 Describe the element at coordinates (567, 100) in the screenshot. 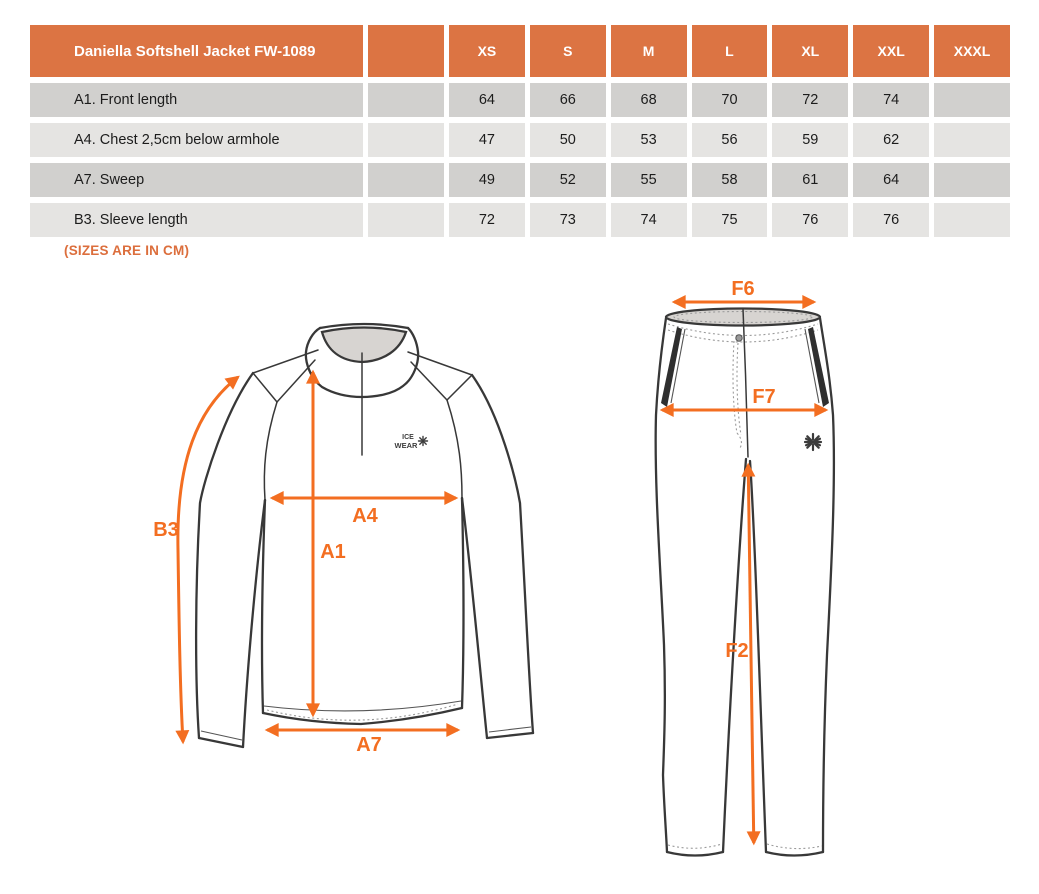

I see `value-cell: 66` at that location.